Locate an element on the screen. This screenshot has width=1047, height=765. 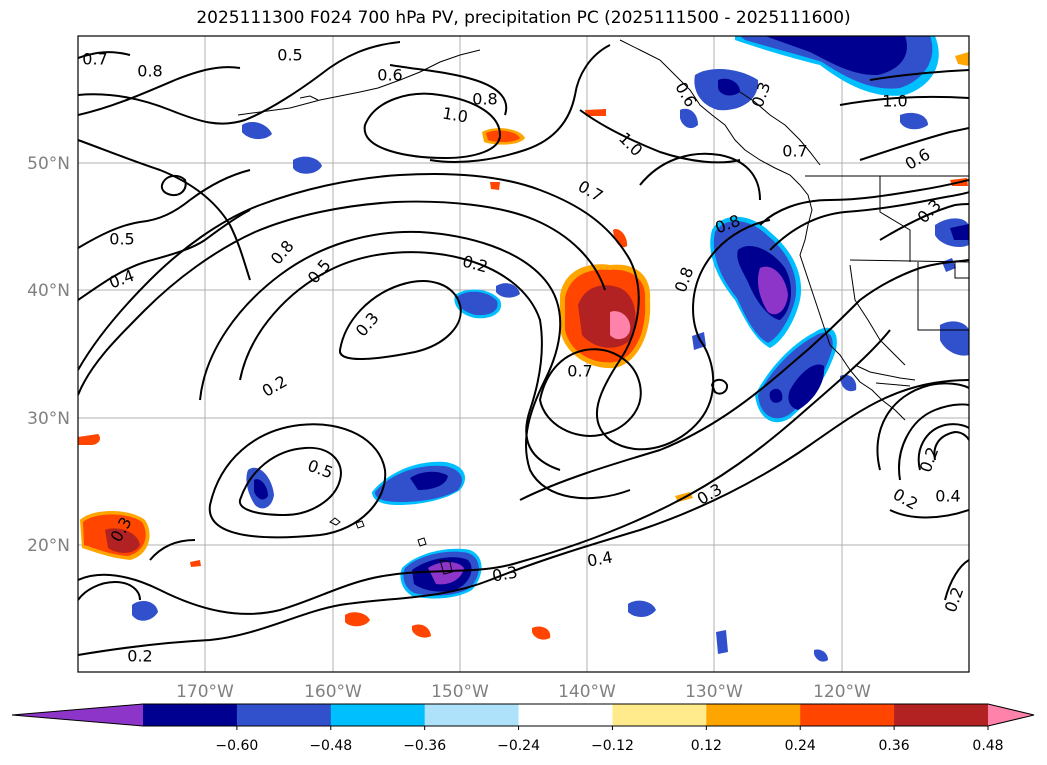
pv-contour-big2 is located at coordinates (342, 298).